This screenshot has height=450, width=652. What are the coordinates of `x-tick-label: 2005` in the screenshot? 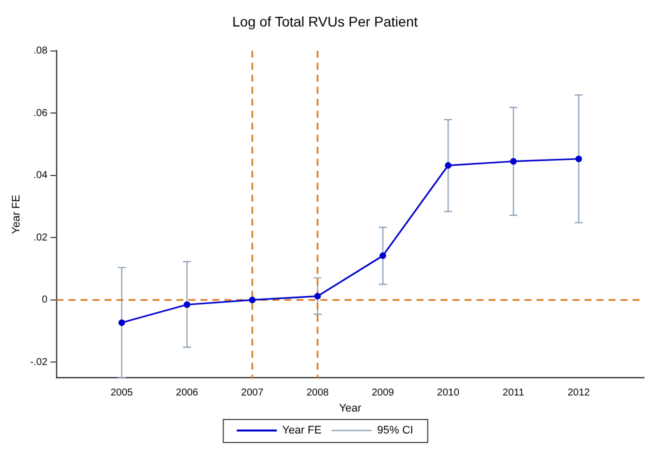 It's located at (122, 393).